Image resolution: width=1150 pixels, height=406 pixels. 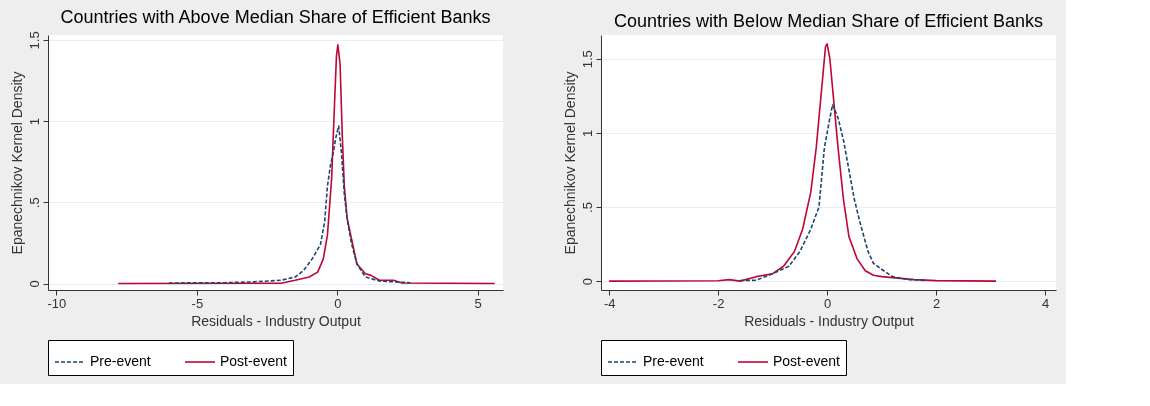 I want to click on x-tick-label: -5, so click(x=197, y=303).